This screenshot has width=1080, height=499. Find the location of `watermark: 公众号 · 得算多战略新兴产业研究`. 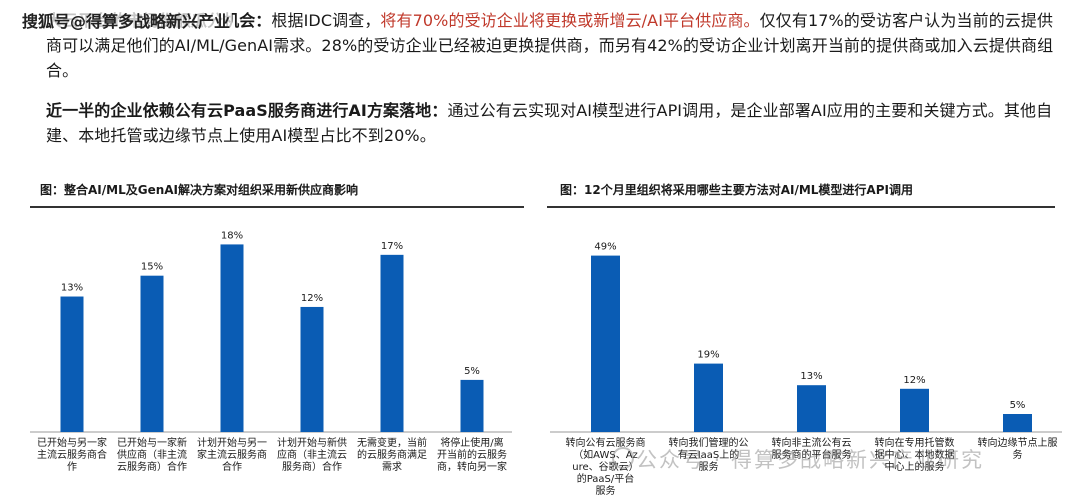

watermark: 公众号 · 得算多战略新兴产业研究 is located at coordinates (810, 460).